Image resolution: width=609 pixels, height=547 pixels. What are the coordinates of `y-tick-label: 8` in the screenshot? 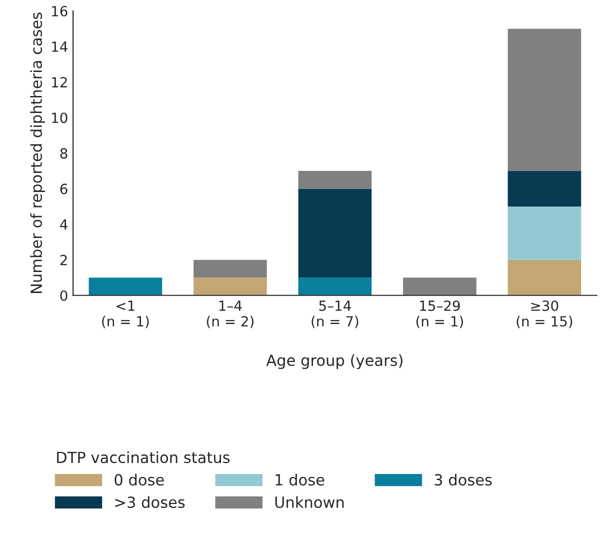 It's located at (64, 153).